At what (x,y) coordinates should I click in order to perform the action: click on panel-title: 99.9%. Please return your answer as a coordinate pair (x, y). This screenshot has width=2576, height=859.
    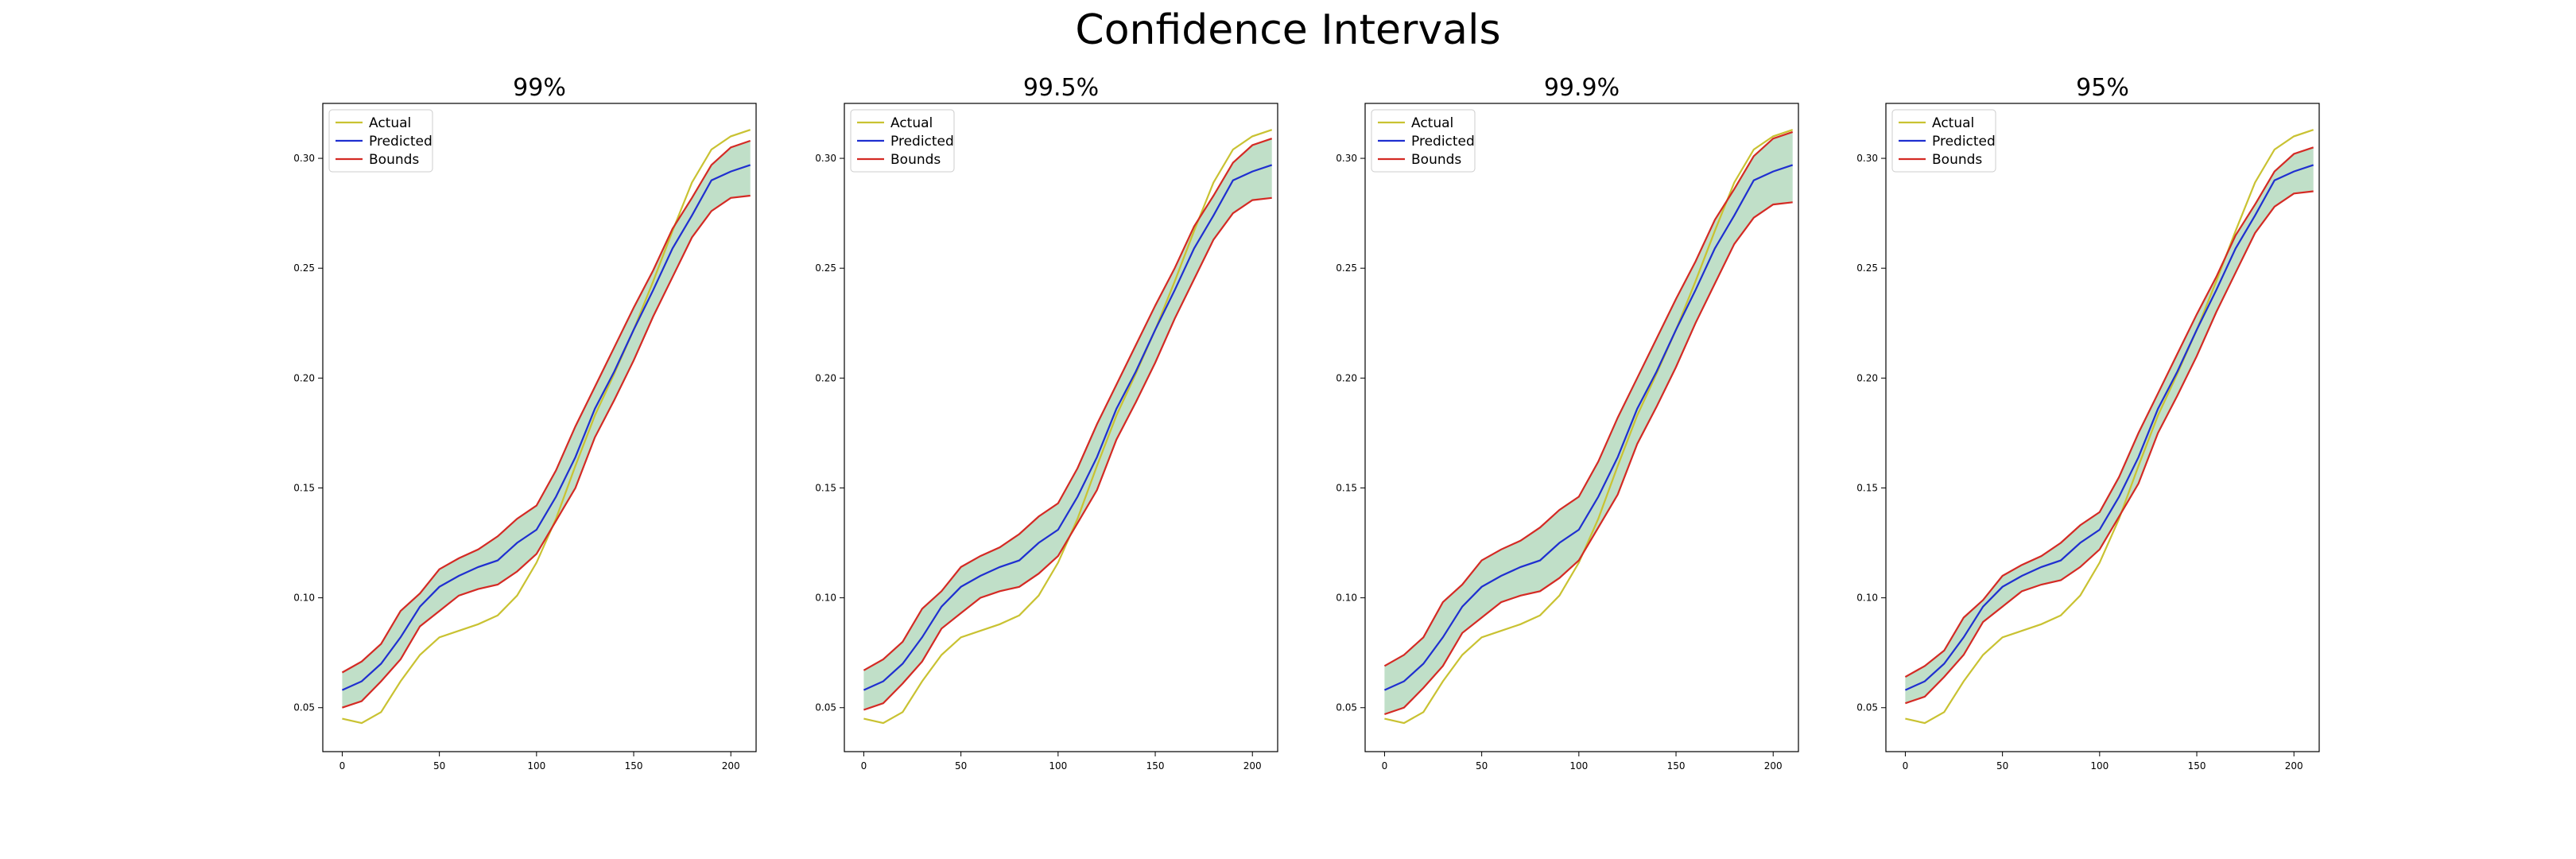
    Looking at the image, I should click on (1582, 88).